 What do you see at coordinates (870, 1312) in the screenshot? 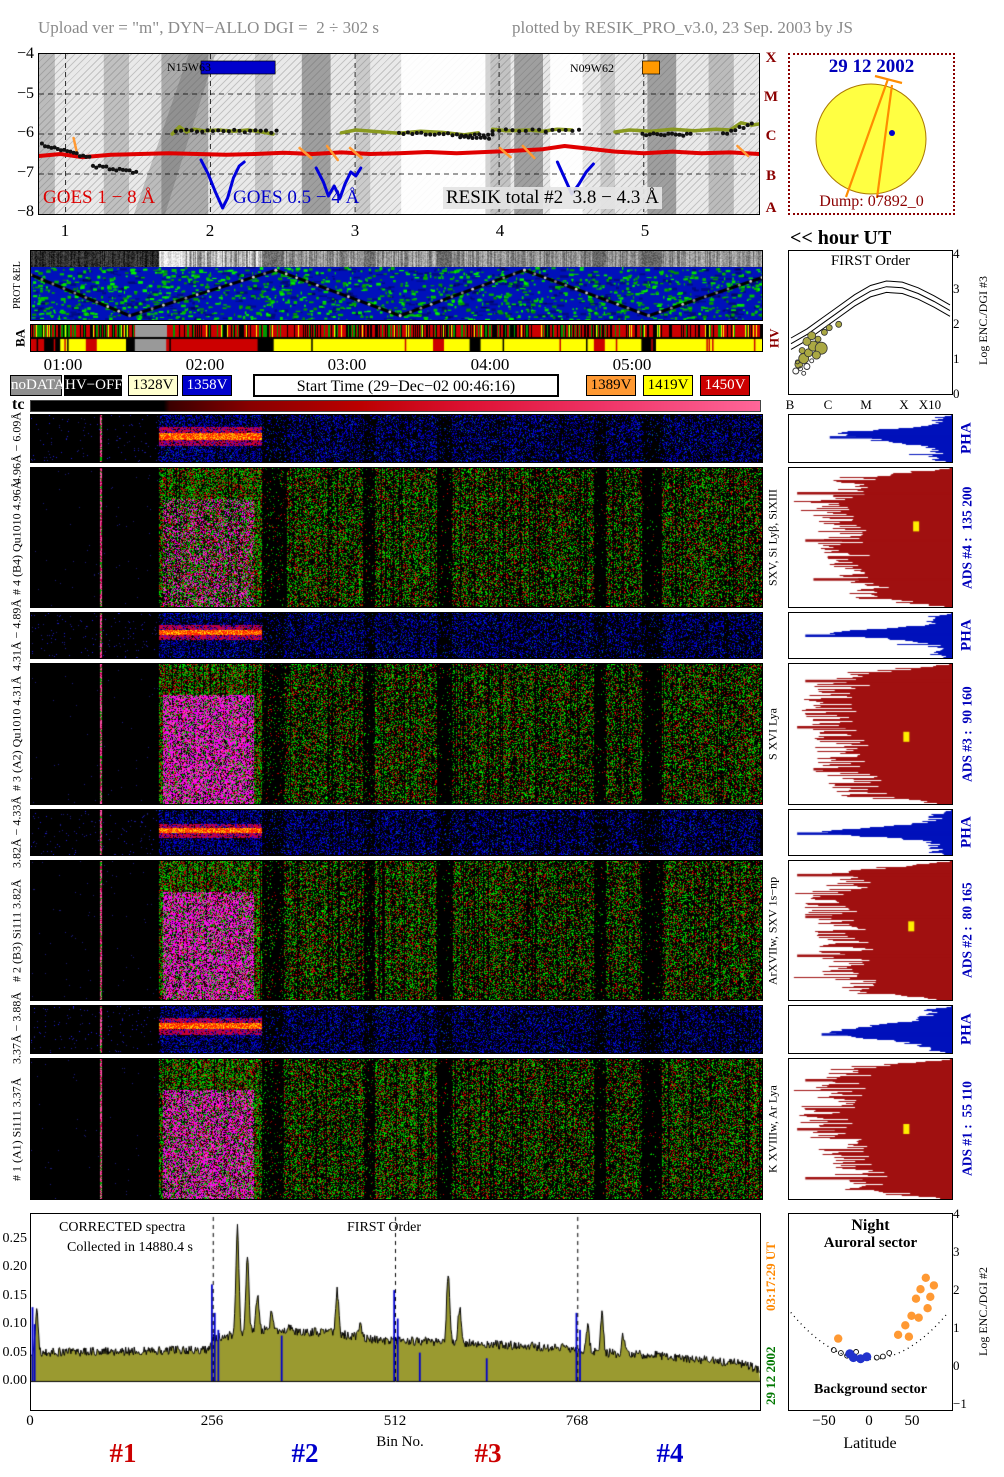
I see `latitude-scatter-panel: Night Auroral sector Background sector` at bounding box center [870, 1312].